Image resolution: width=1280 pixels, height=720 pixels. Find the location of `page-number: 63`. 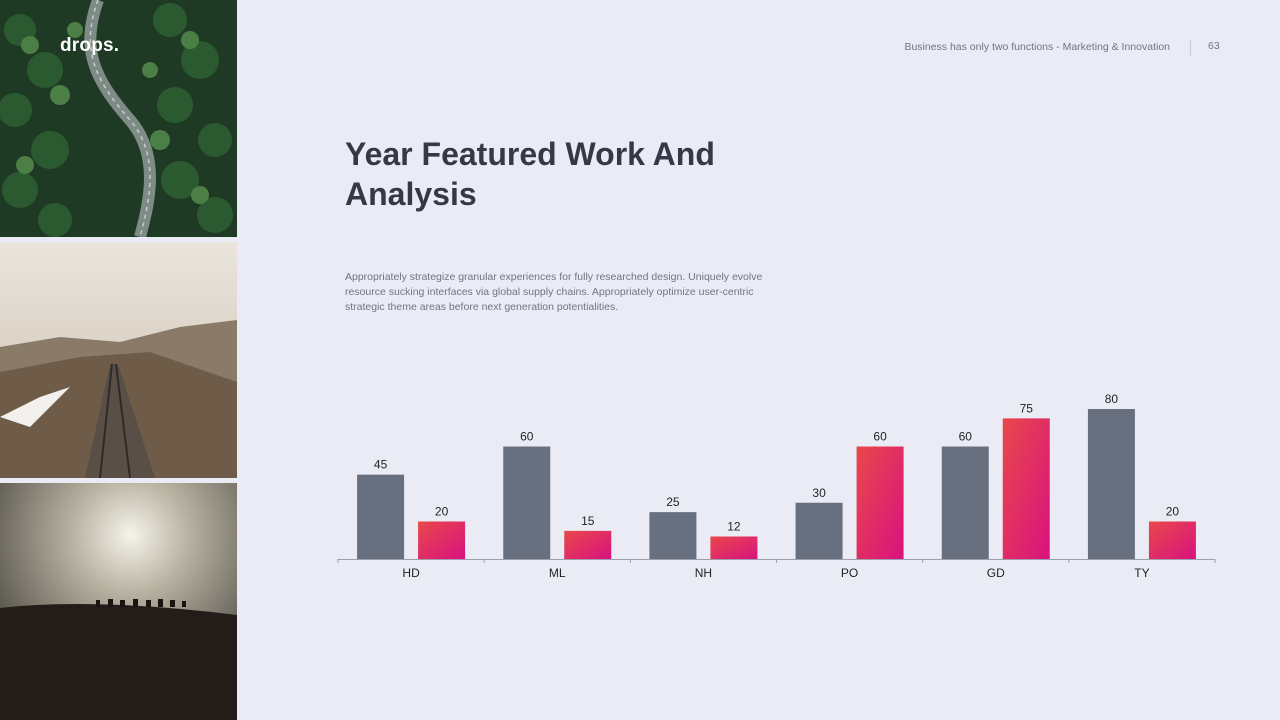

page-number: 63 is located at coordinates (1214, 46).